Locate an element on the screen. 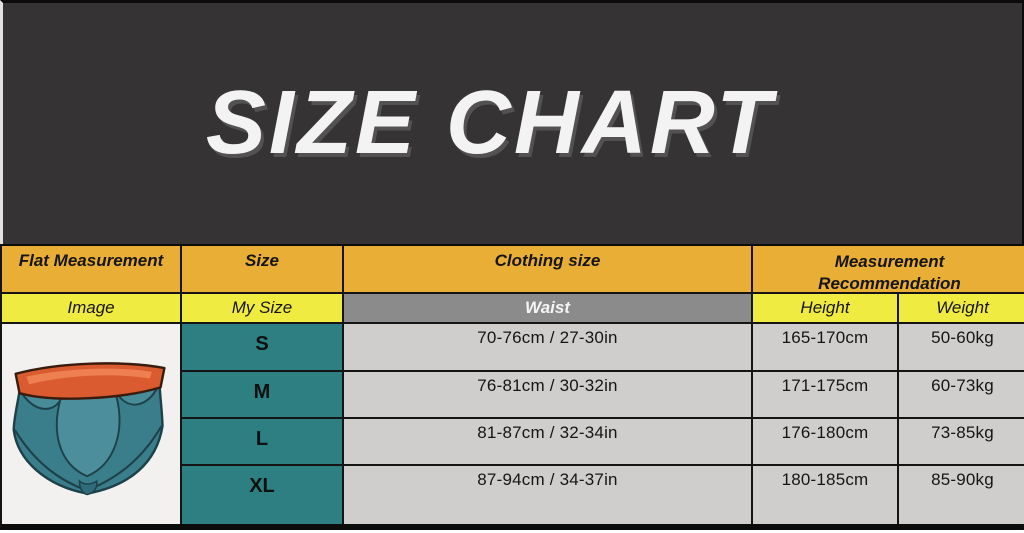  subheader-weight: Weight is located at coordinates (961, 308).